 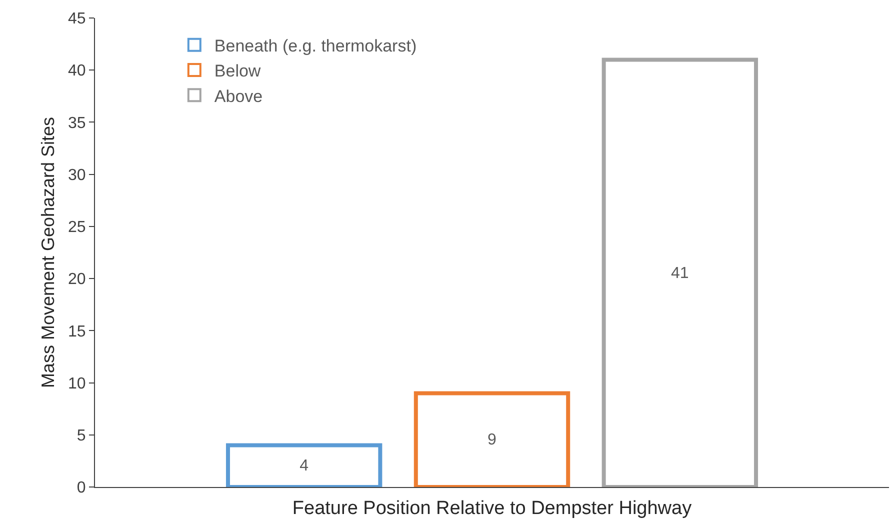 What do you see at coordinates (77, 123) in the screenshot?
I see `y-tick-label: 35` at bounding box center [77, 123].